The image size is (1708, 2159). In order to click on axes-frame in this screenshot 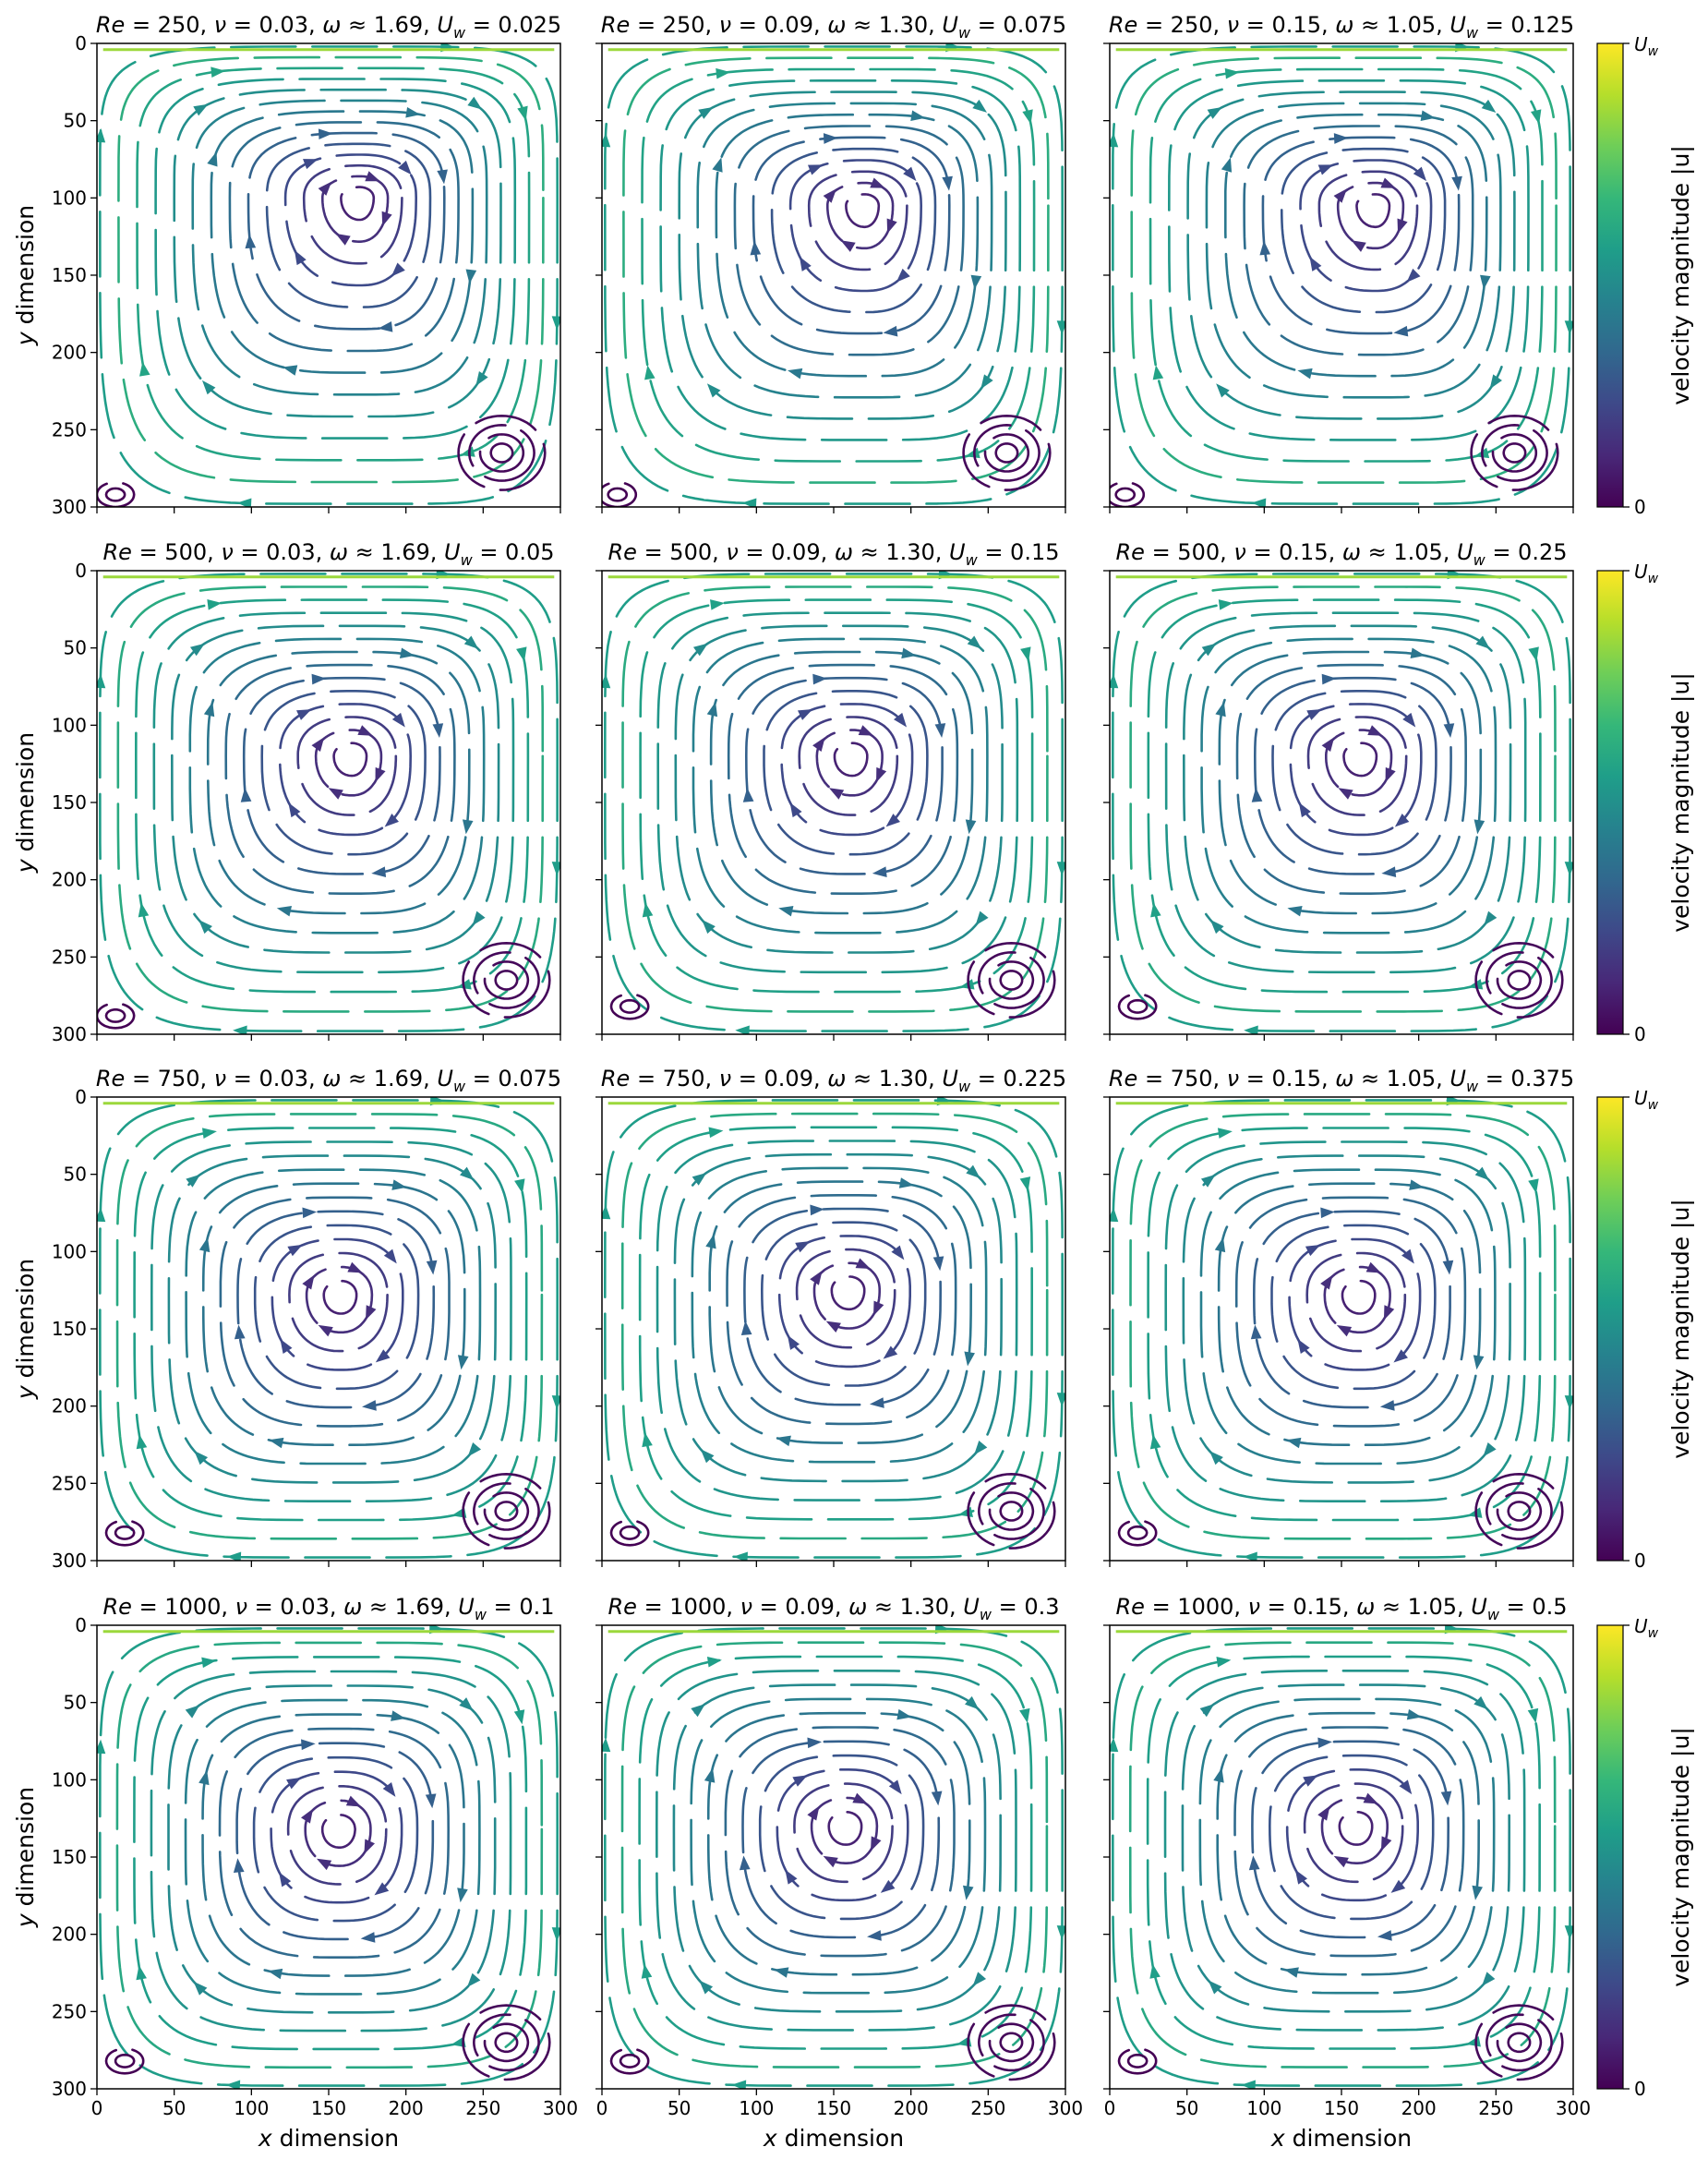, I will do `click(1341, 802)`.